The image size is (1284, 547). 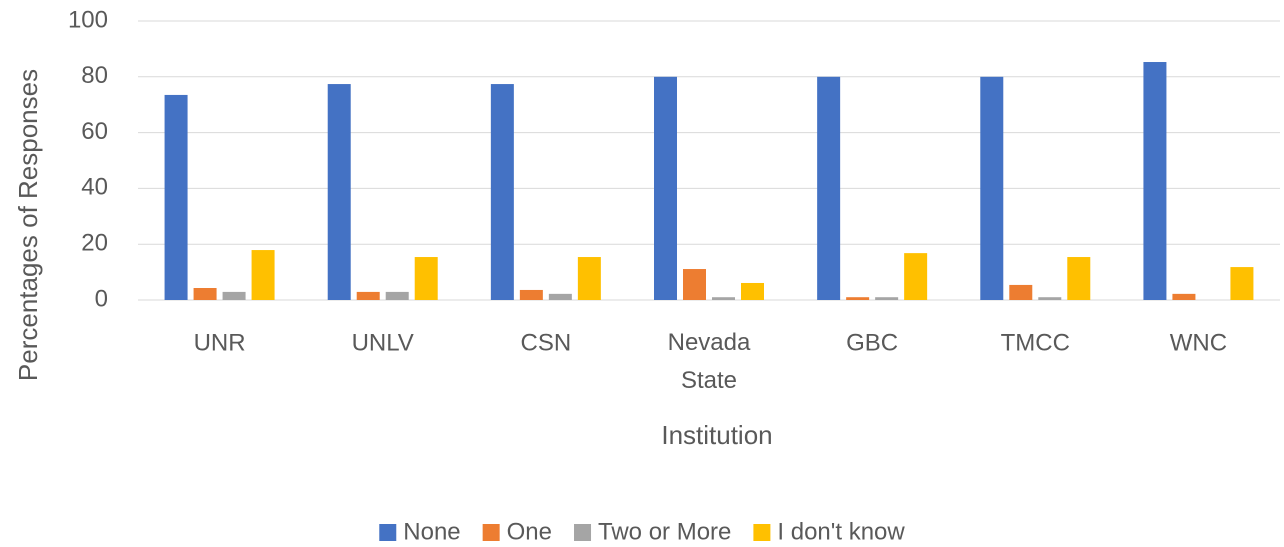 I want to click on x-tick-label: GBC, so click(x=872, y=342).